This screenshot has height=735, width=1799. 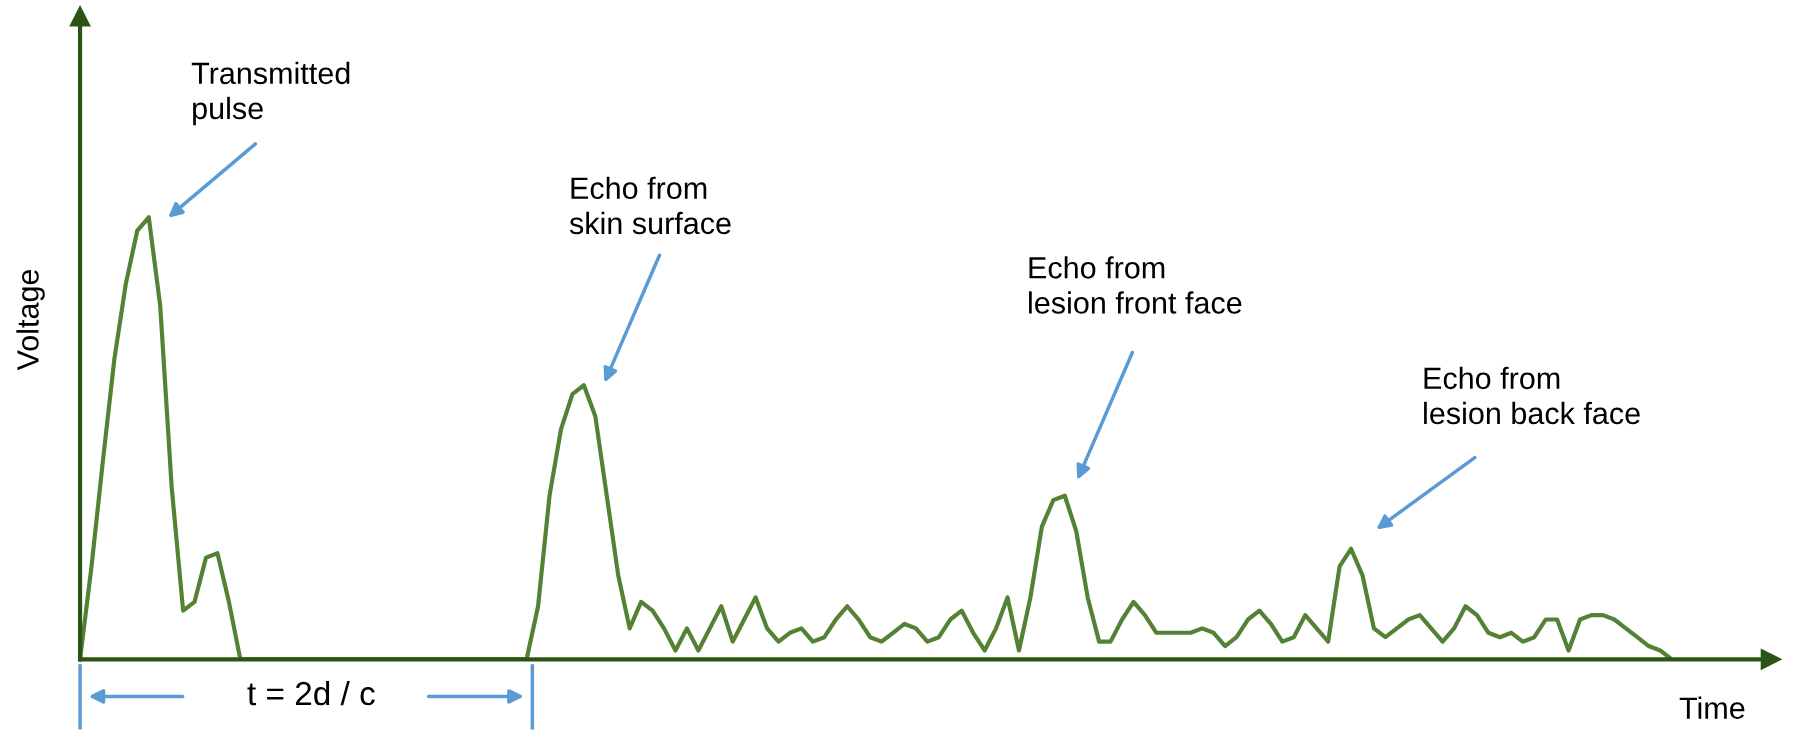 What do you see at coordinates (1712, 707) in the screenshot?
I see `x-axis-title: Time` at bounding box center [1712, 707].